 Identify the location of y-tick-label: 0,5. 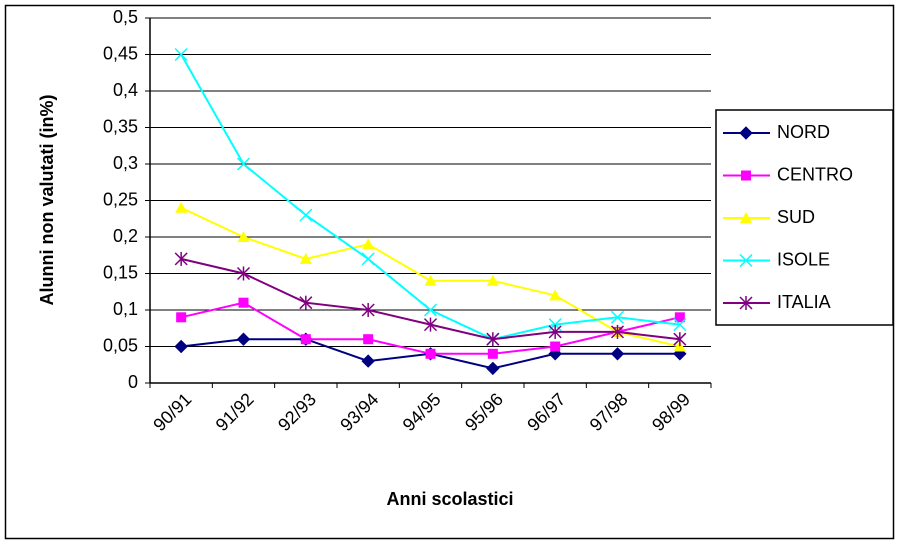
(125, 17).